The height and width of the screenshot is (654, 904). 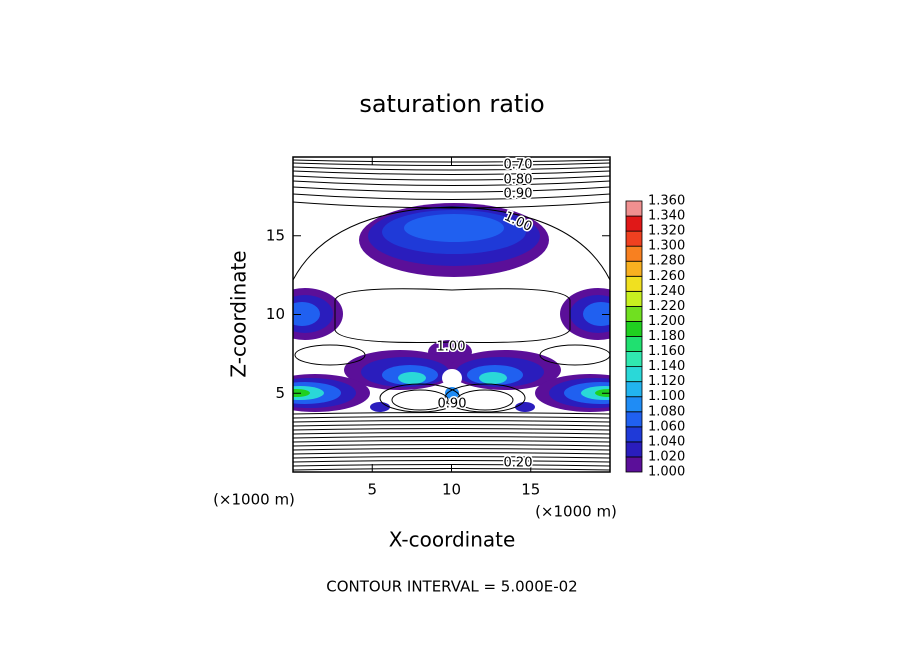 What do you see at coordinates (239, 313) in the screenshot?
I see `y-axis-label: Z-coordinate` at bounding box center [239, 313].